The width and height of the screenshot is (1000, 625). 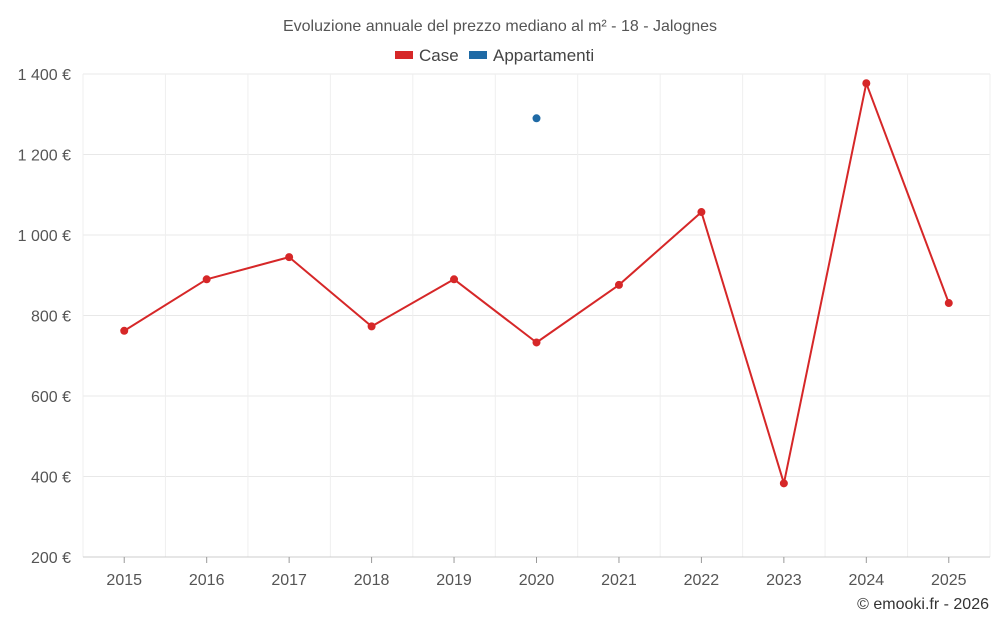 What do you see at coordinates (478, 55) in the screenshot?
I see `legend-swatch-appartamenti` at bounding box center [478, 55].